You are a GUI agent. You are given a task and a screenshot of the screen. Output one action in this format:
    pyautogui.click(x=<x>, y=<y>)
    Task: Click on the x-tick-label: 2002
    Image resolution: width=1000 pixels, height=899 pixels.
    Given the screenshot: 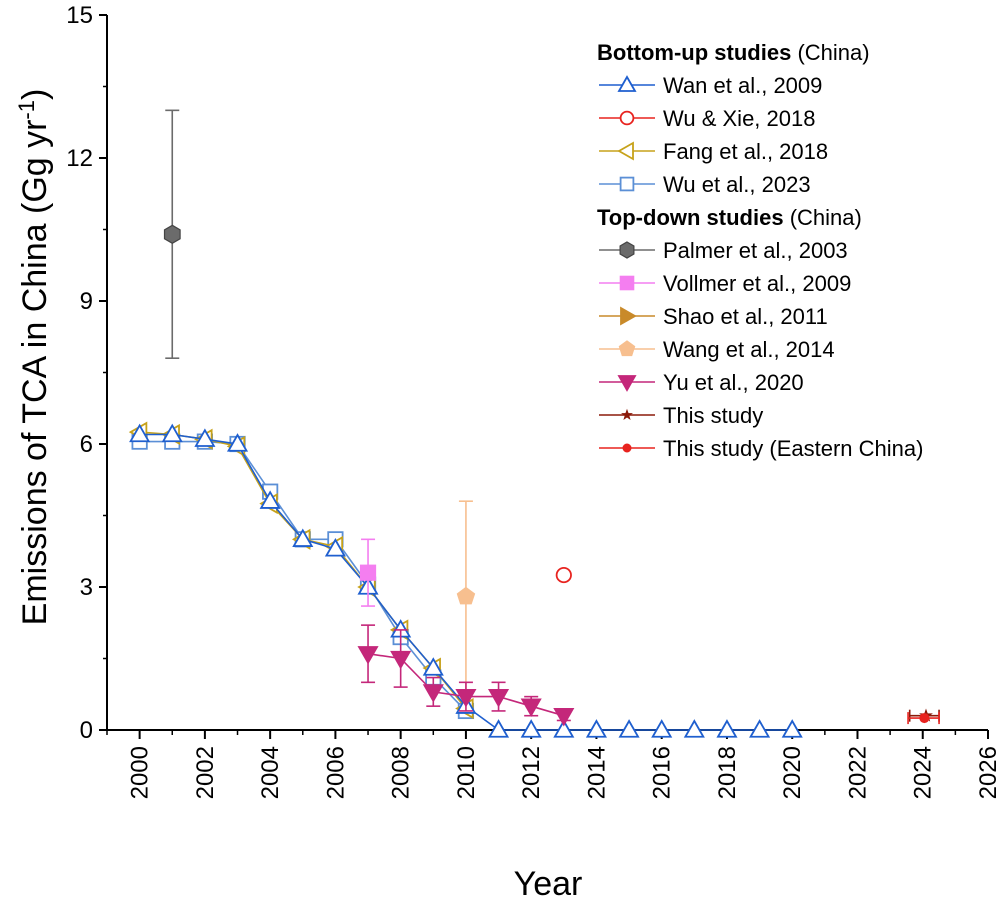 What is the action you would take?
    pyautogui.click(x=205, y=772)
    